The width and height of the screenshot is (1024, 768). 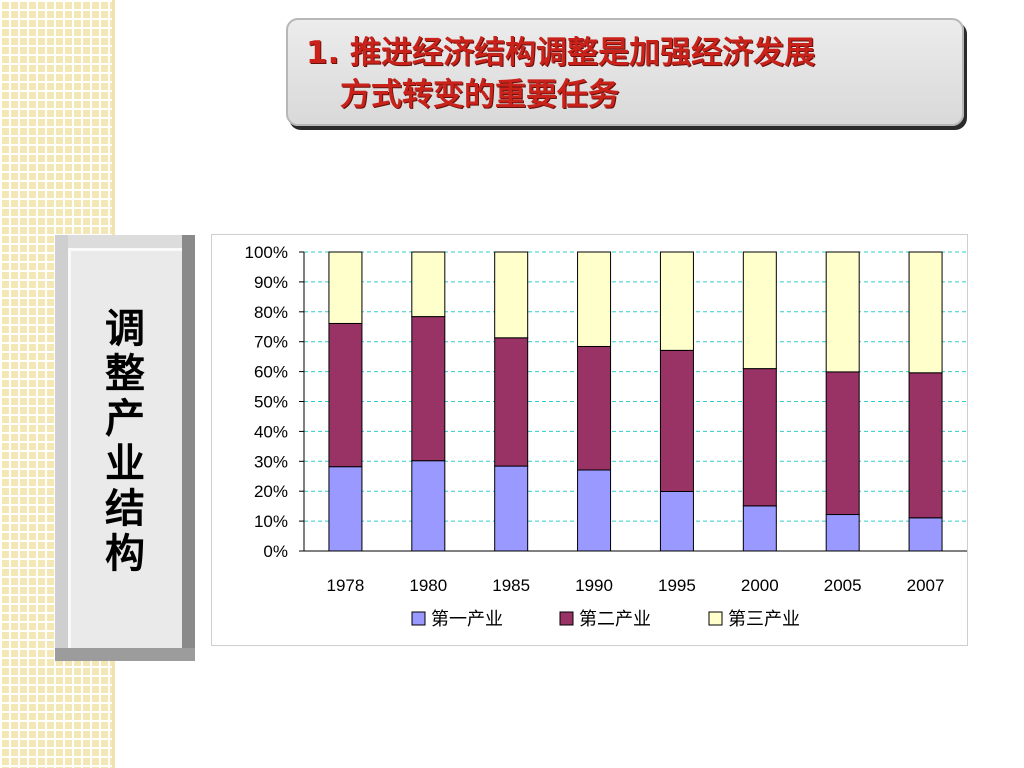 What do you see at coordinates (428, 585) in the screenshot?
I see `x-tick-label: 1980` at bounding box center [428, 585].